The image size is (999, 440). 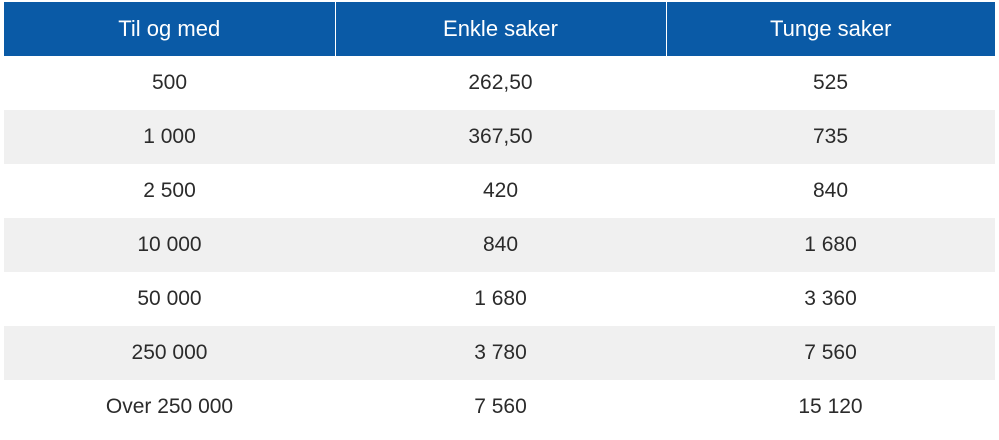 What do you see at coordinates (169, 191) in the screenshot?
I see `cell-til-og-med: 2 500` at bounding box center [169, 191].